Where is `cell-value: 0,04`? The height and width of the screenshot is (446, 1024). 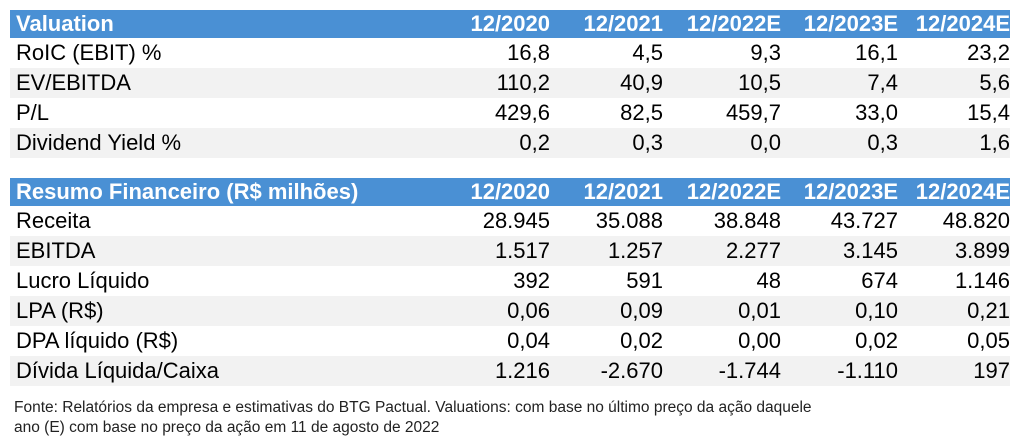
cell-value: 0,04 is located at coordinates (470, 341).